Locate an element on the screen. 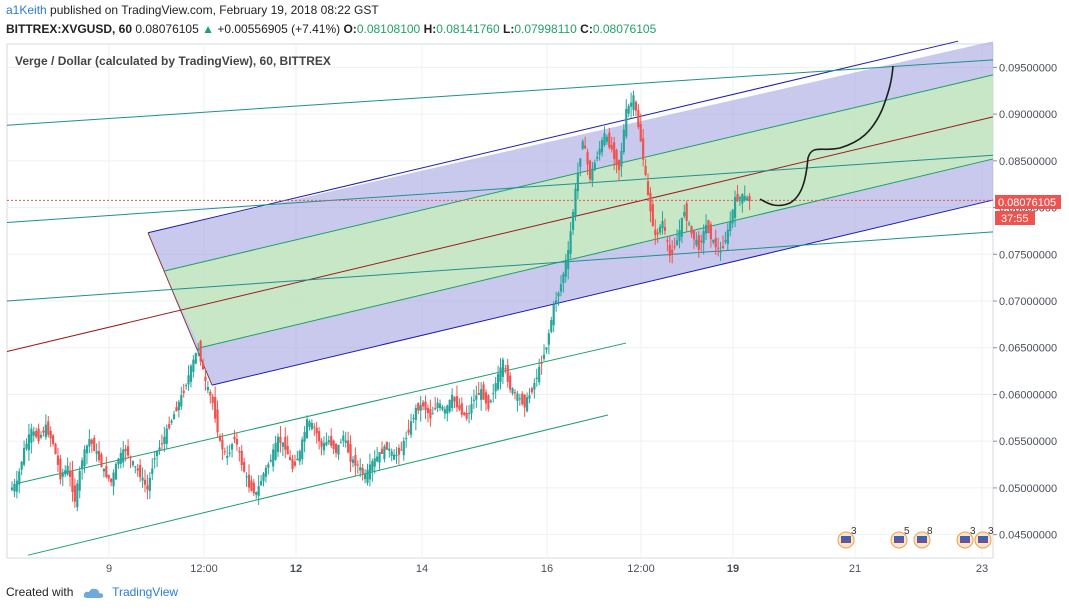 The height and width of the screenshot is (611, 1069). event-count: 8 is located at coordinates (930, 531).